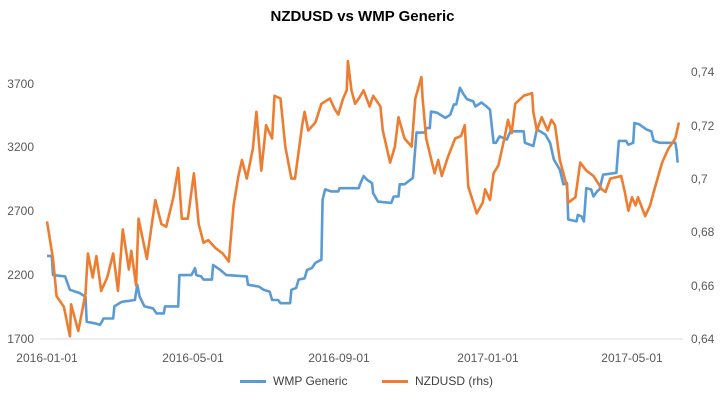  Describe the element at coordinates (20, 339) in the screenshot. I see `left-tick-label: 1700` at that location.